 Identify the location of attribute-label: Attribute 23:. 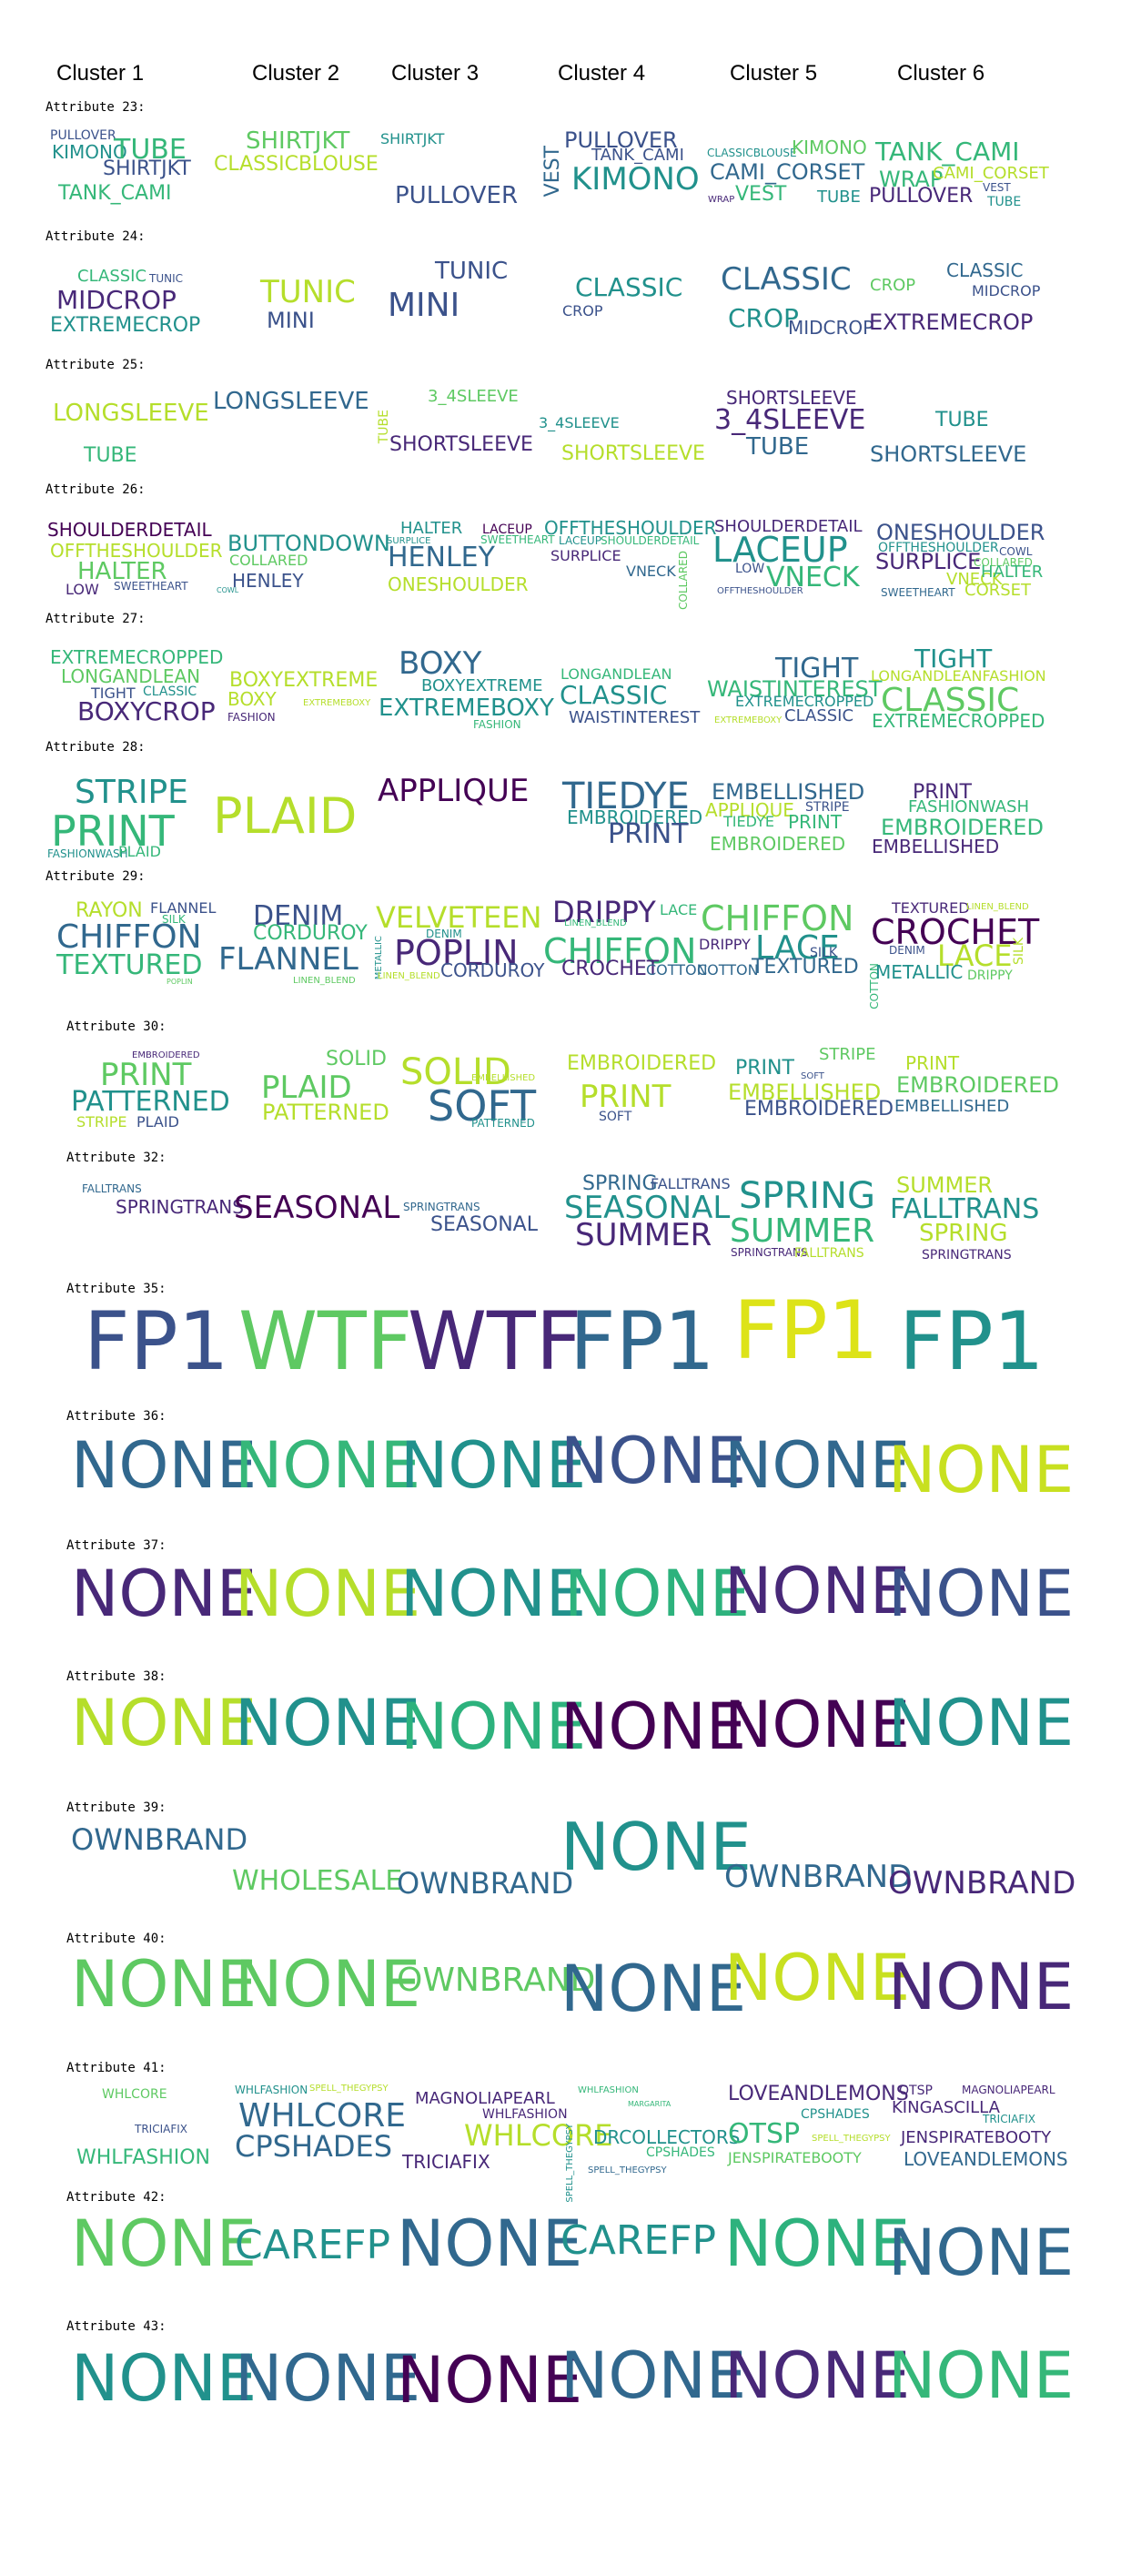
(95, 107).